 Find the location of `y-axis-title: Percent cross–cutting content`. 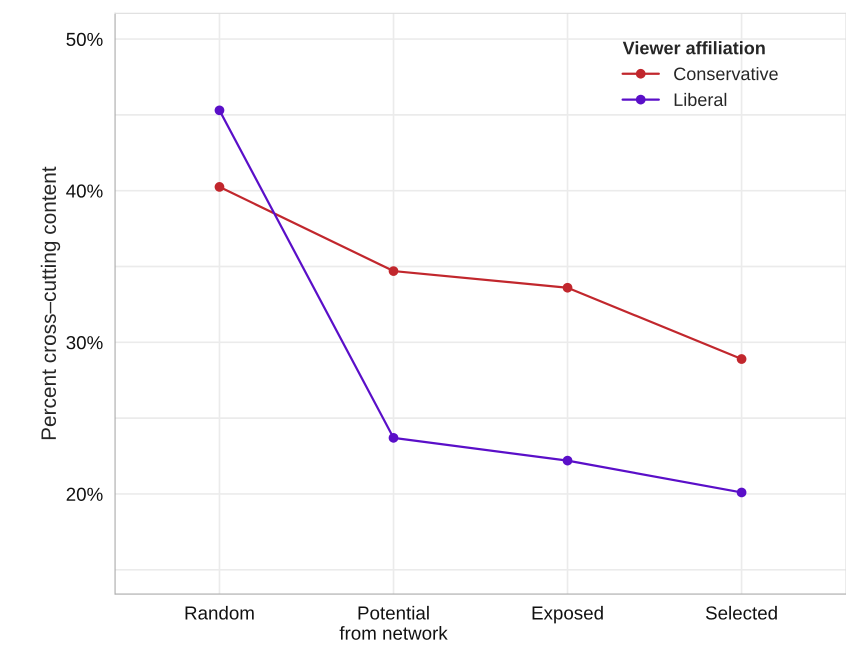

y-axis-title: Percent cross–cutting content is located at coordinates (50, 303).